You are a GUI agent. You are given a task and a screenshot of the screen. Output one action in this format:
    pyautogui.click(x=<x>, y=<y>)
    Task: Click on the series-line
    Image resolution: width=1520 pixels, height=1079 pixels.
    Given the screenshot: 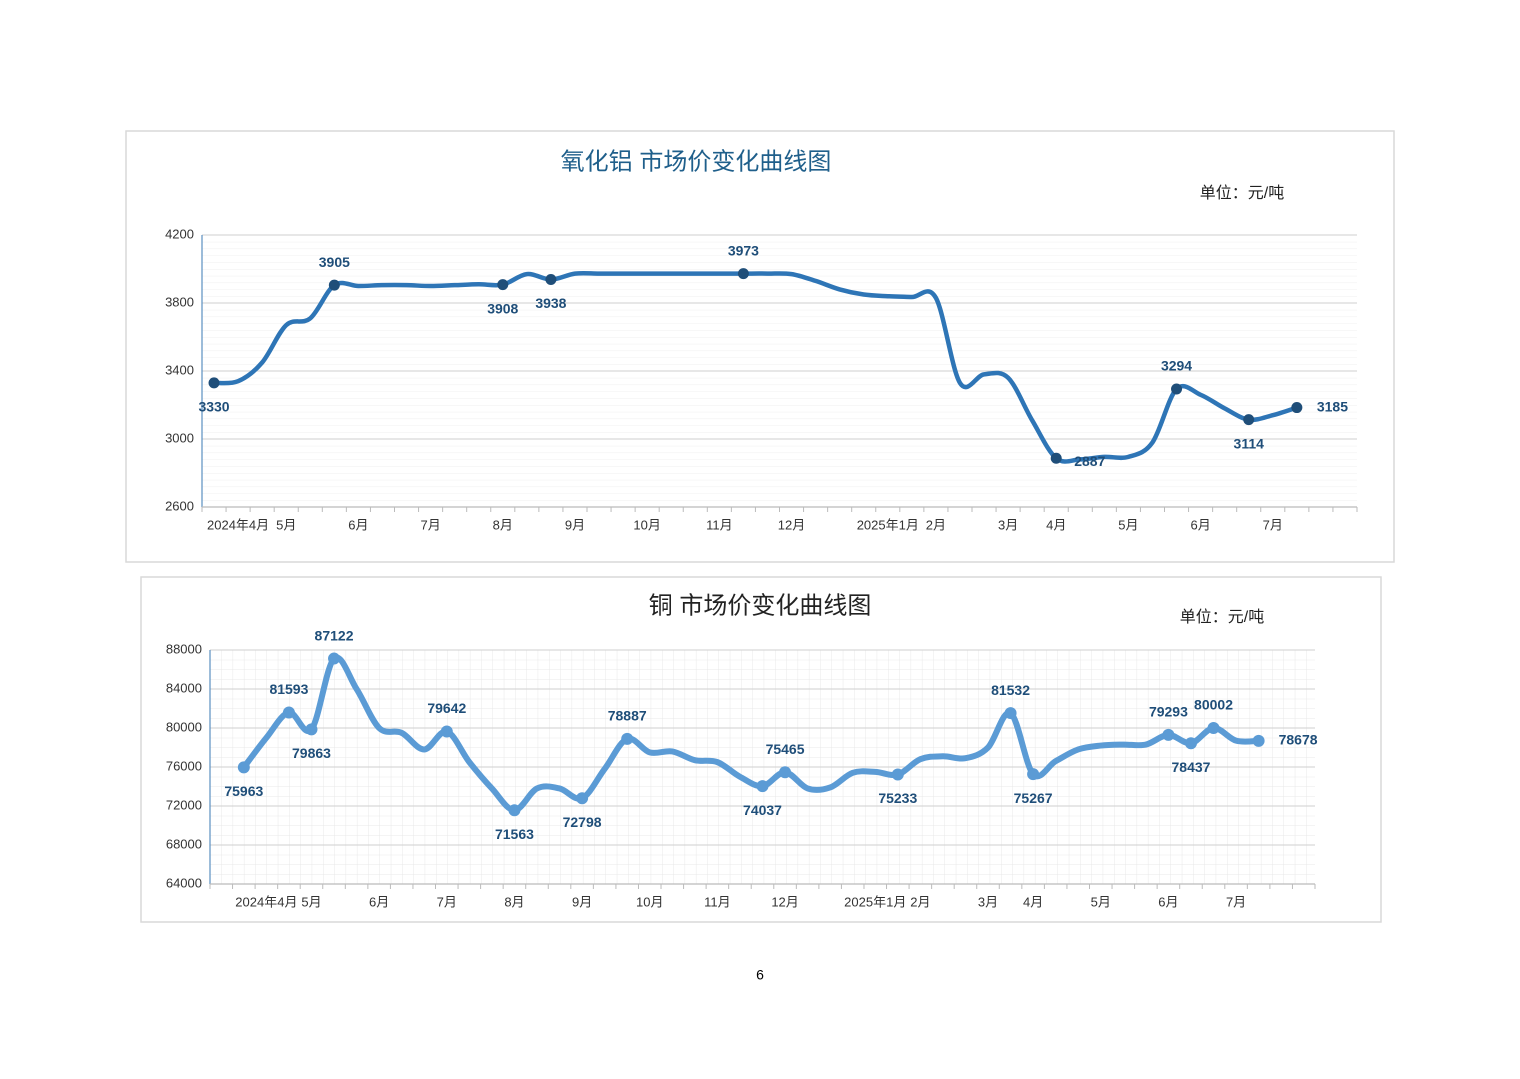 What is the action you would take?
    pyautogui.click(x=751, y=734)
    